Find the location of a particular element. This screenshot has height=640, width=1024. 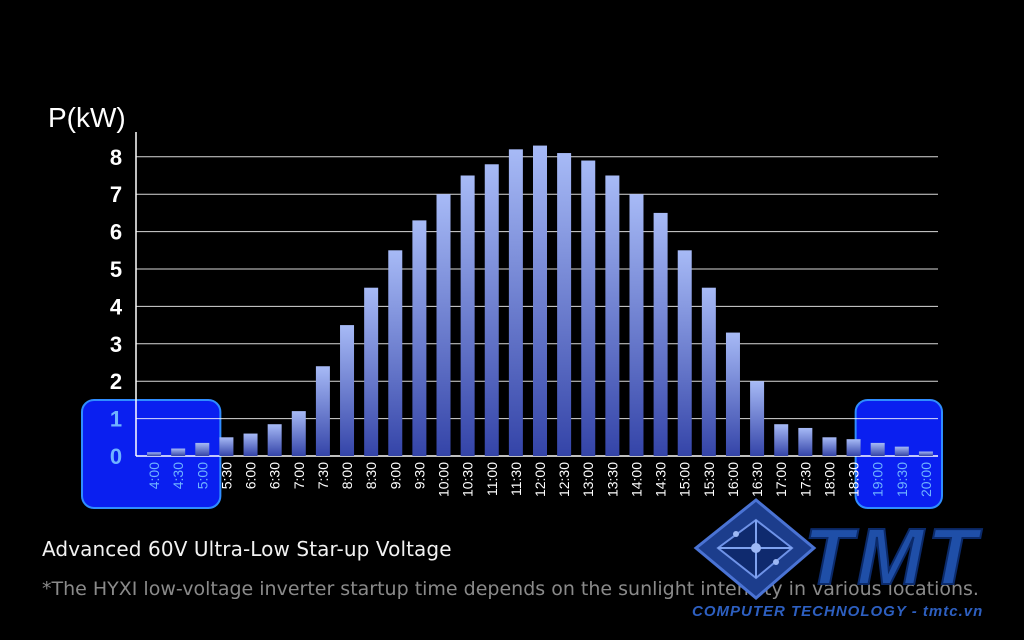

x-tick-label: 11:30 is located at coordinates (516, 479).